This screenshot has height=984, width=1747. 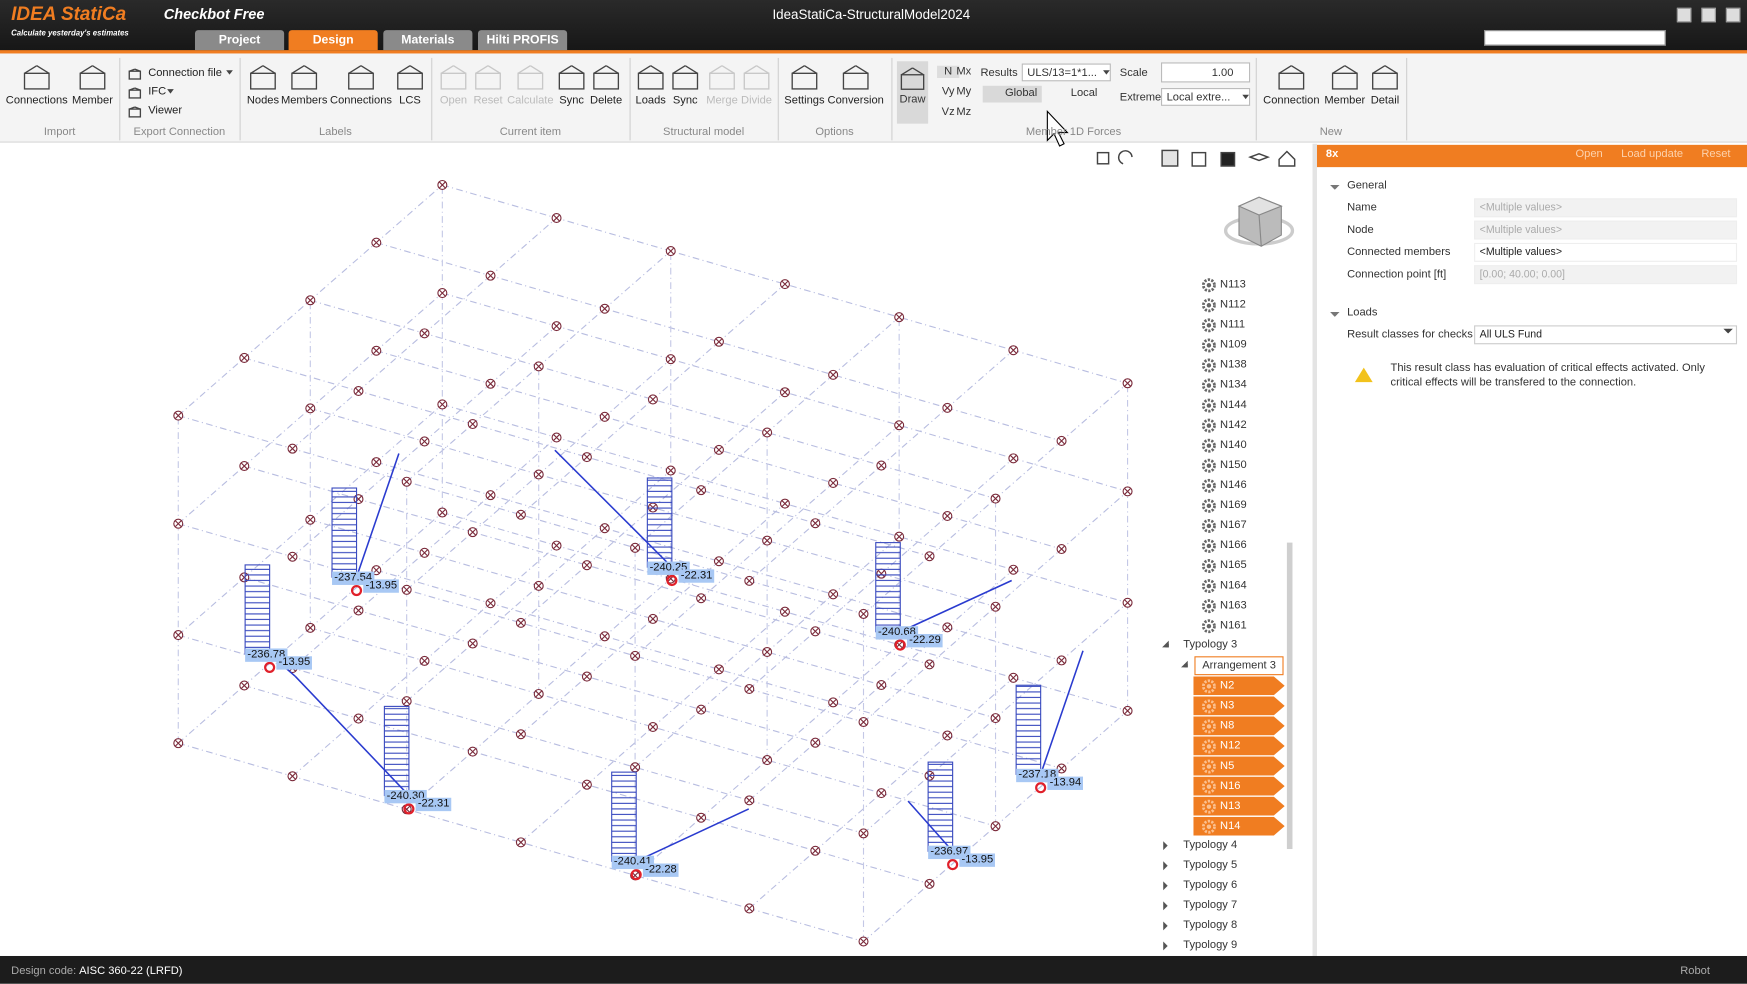 I want to click on tab: Hilti PROFIS, so click(x=522, y=40).